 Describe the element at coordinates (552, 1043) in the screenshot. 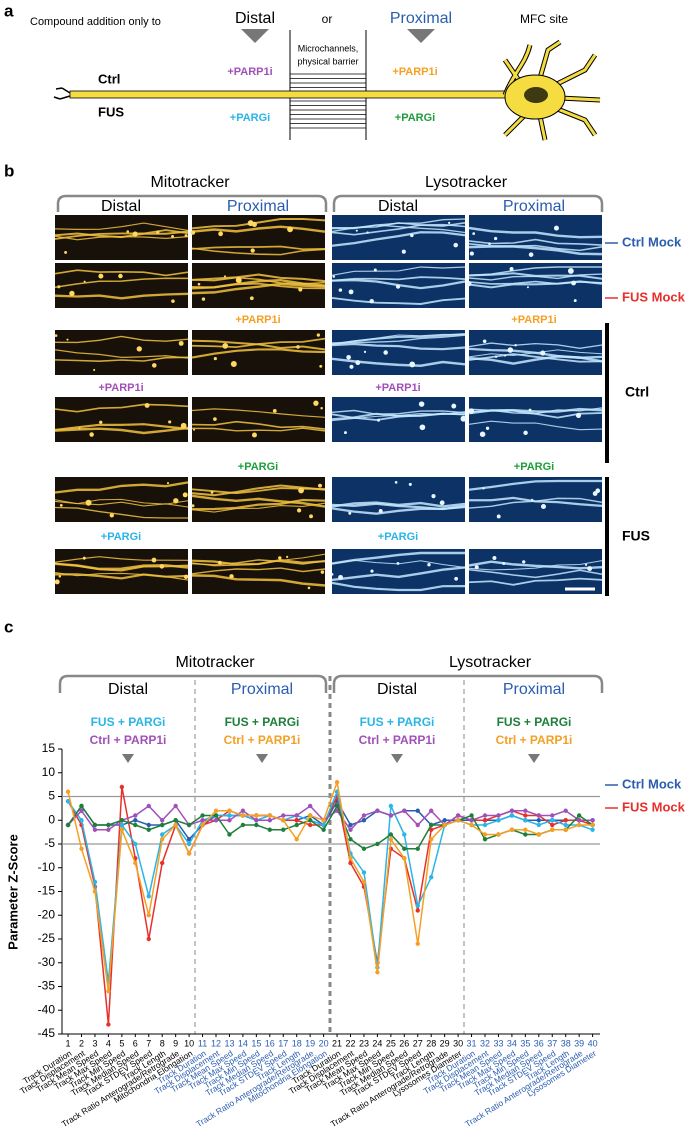

I see `x-tick-label: 37` at that location.